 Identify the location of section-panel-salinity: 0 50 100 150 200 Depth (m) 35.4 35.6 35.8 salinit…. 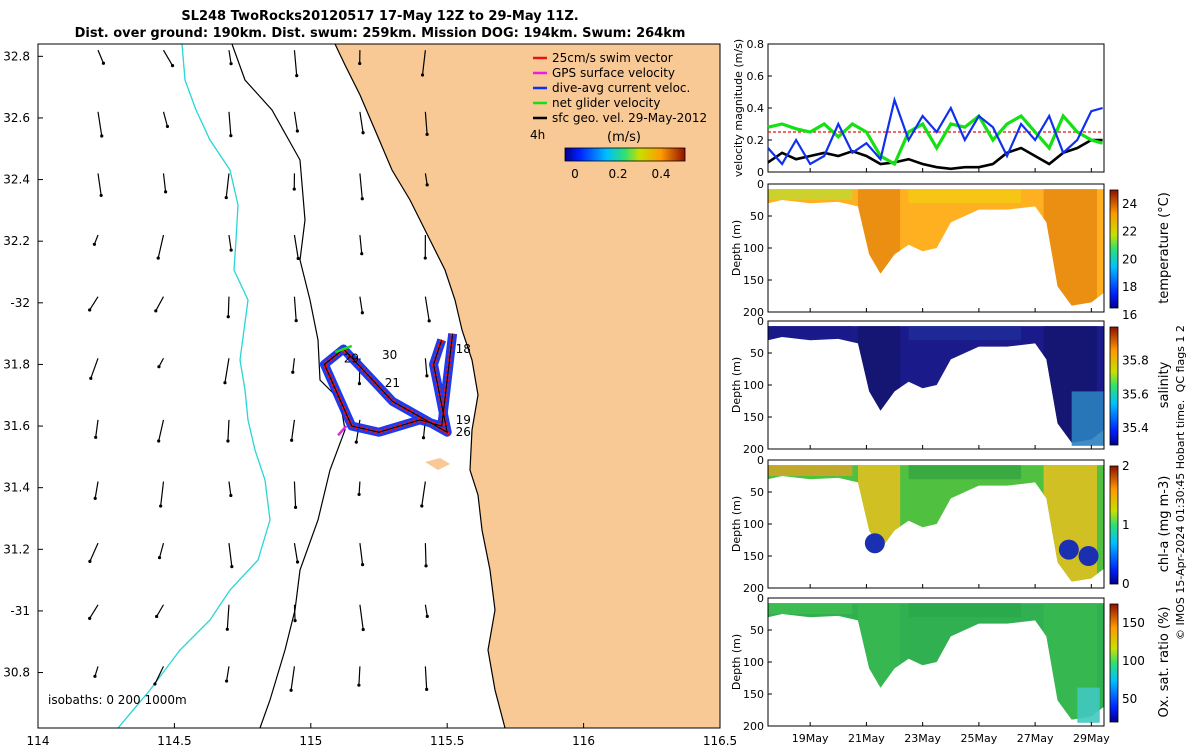
(951, 385).